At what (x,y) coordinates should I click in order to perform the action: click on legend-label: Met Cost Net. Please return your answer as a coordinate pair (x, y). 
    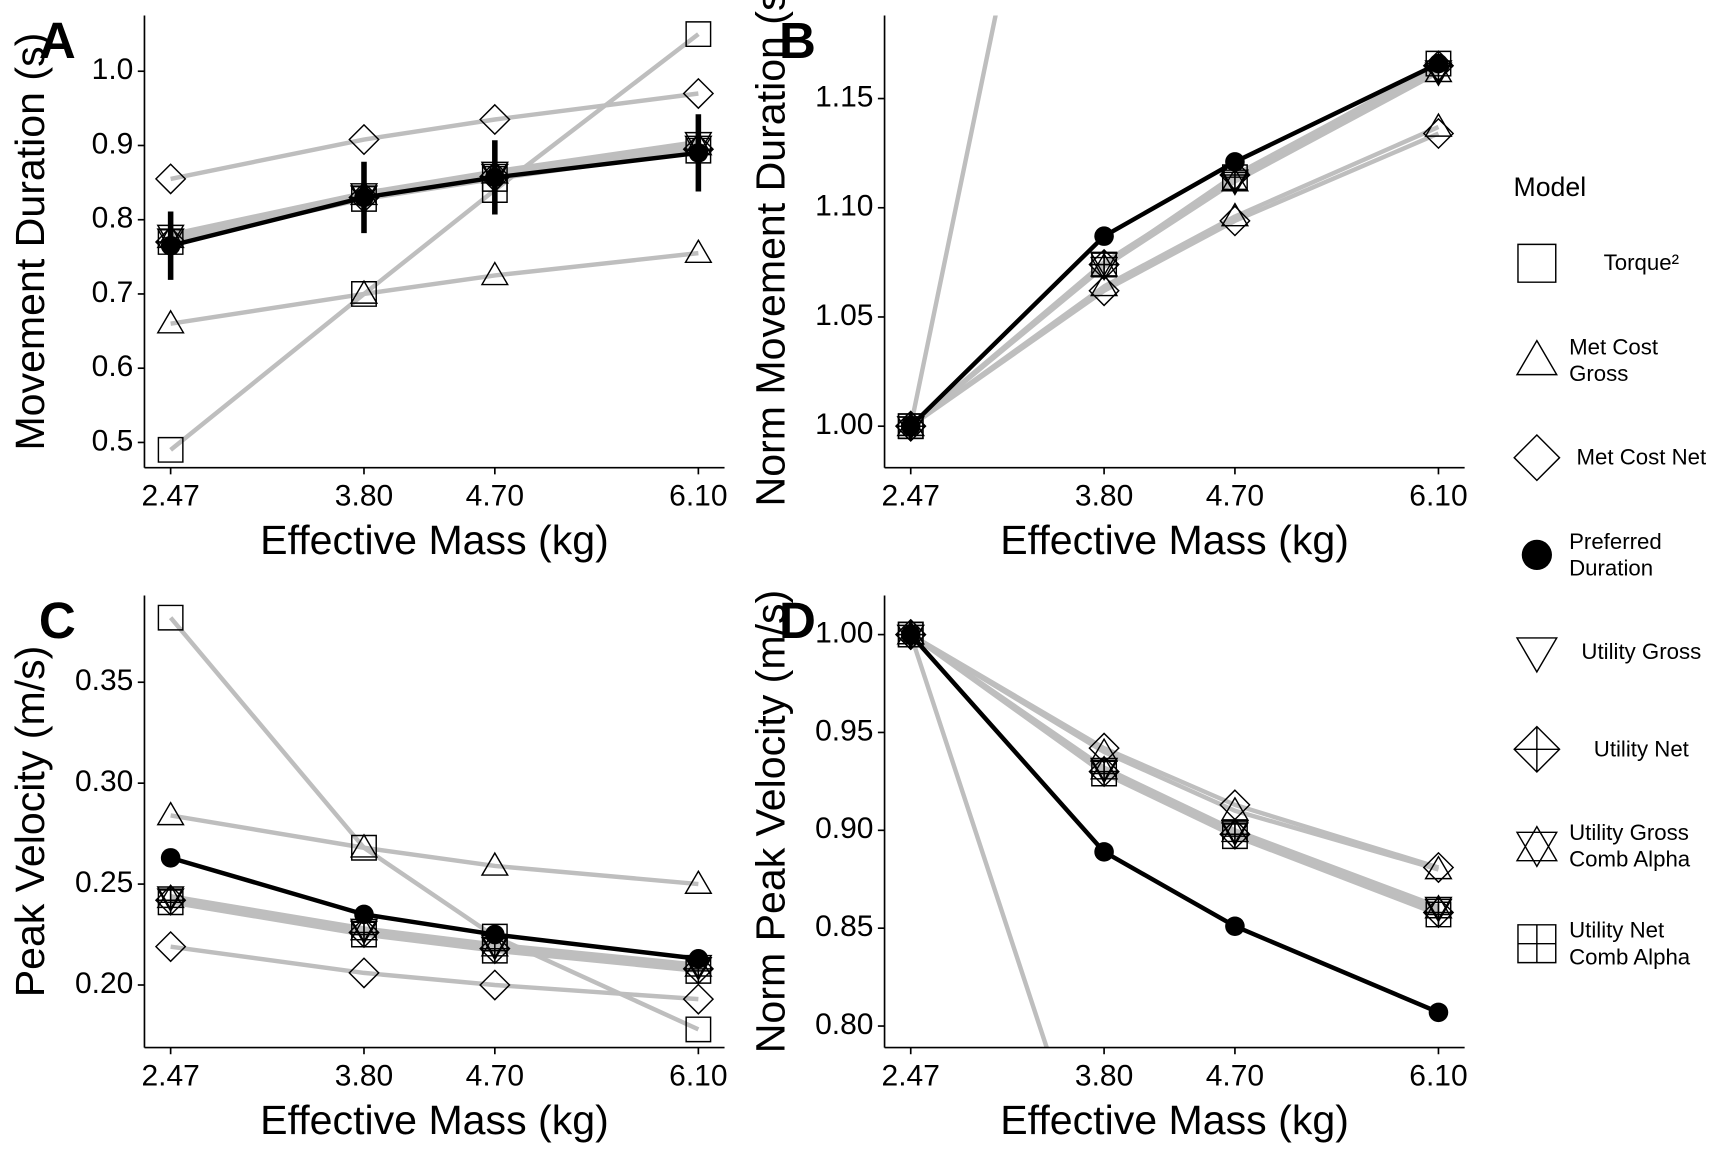
    Looking at the image, I should click on (1641, 457).